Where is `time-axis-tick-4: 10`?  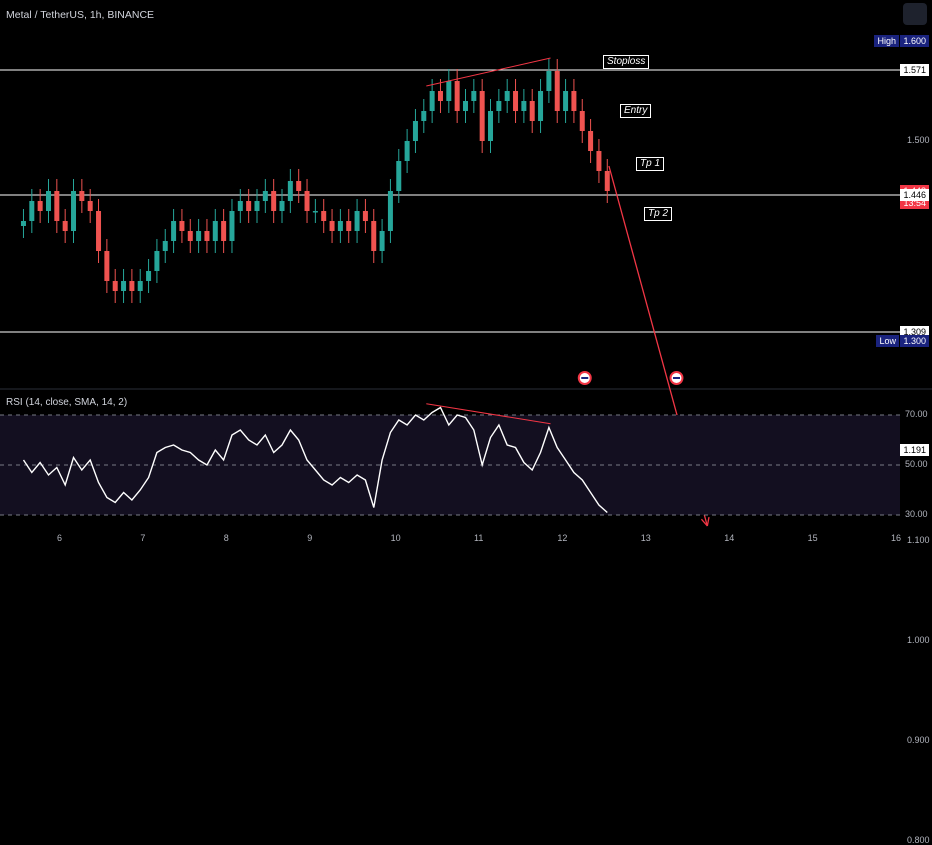 time-axis-tick-4: 10 is located at coordinates (395, 538).